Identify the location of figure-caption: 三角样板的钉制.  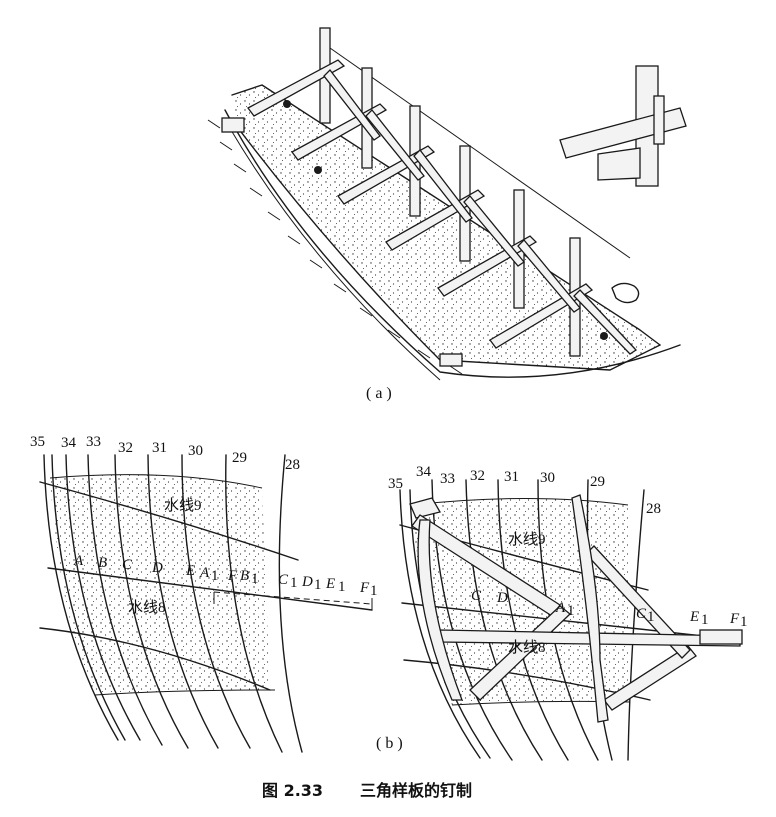
(416, 790).